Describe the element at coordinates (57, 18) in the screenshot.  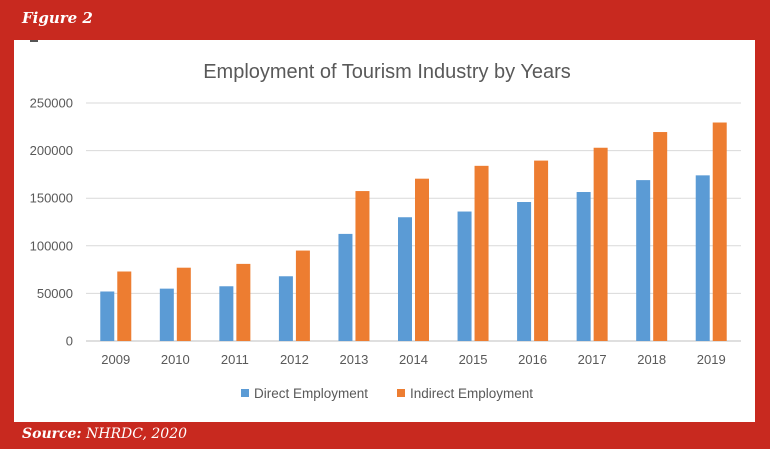
I see `figure-label: Figure 2` at that location.